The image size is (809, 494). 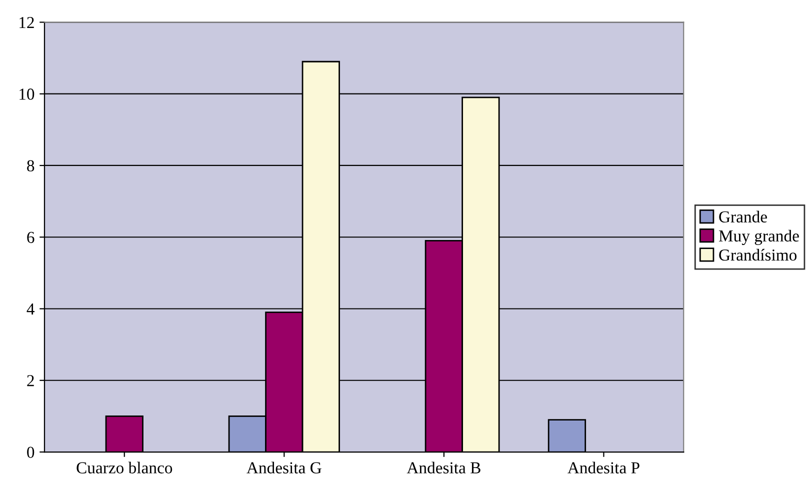 What do you see at coordinates (30, 380) in the screenshot?
I see `y-tick-label: 2` at bounding box center [30, 380].